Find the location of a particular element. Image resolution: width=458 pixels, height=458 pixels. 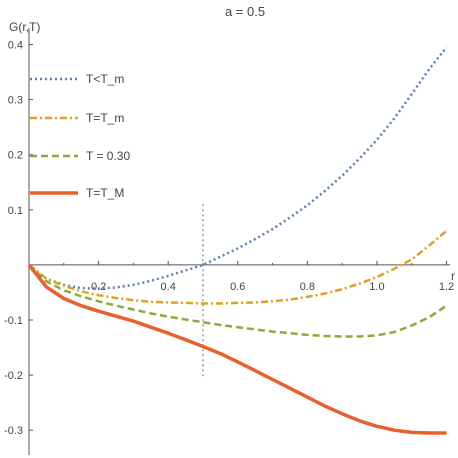

x-axis-ticks: 0.2 0.4 0.6 0.8 1.0 1.2 is located at coordinates (258, 276).